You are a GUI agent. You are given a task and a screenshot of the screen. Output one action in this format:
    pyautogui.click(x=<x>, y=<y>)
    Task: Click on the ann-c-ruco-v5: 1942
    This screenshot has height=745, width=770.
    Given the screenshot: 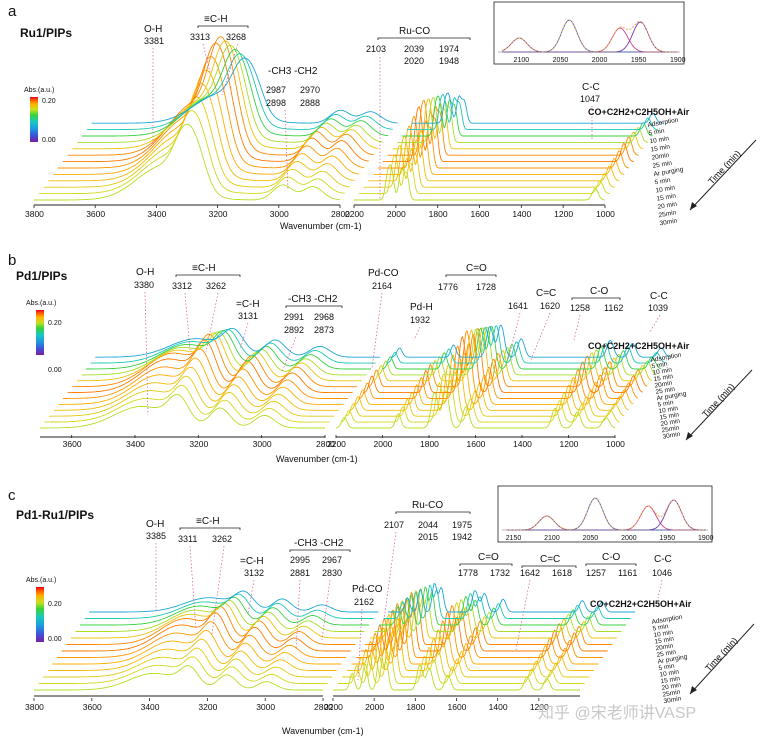 What is the action you would take?
    pyautogui.click(x=462, y=537)
    